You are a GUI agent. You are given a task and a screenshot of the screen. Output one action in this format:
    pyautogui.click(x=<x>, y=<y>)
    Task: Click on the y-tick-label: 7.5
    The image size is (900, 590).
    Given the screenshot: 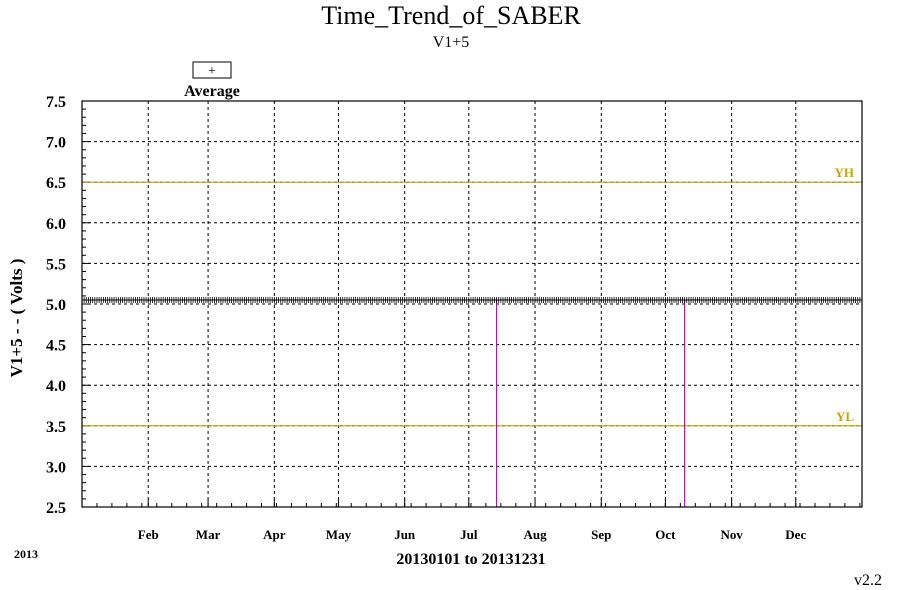 What is the action you would take?
    pyautogui.click(x=56, y=102)
    